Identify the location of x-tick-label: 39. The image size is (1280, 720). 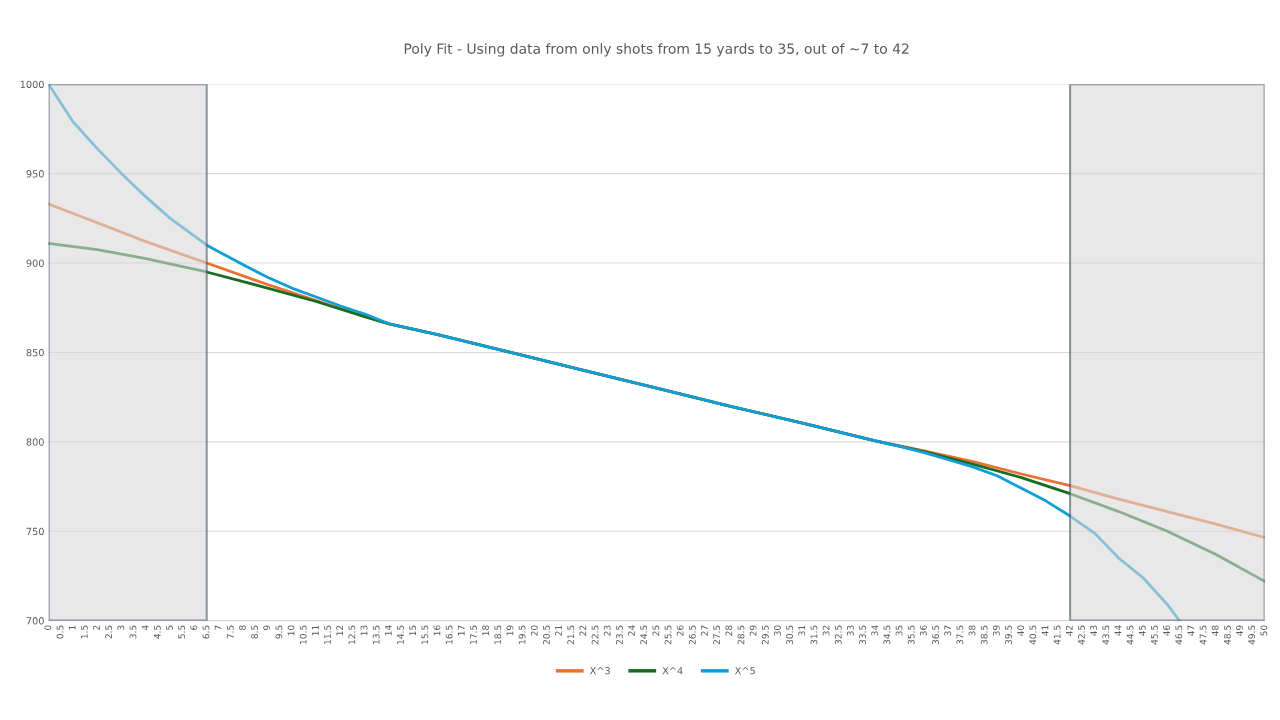
(996, 630).